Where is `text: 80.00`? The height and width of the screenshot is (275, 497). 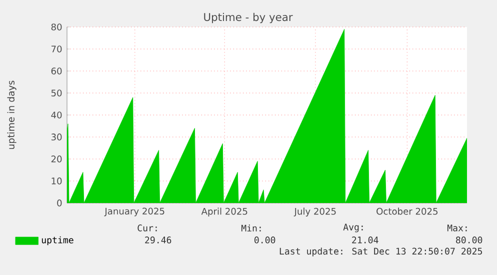
text: 80.00 is located at coordinates (469, 240).